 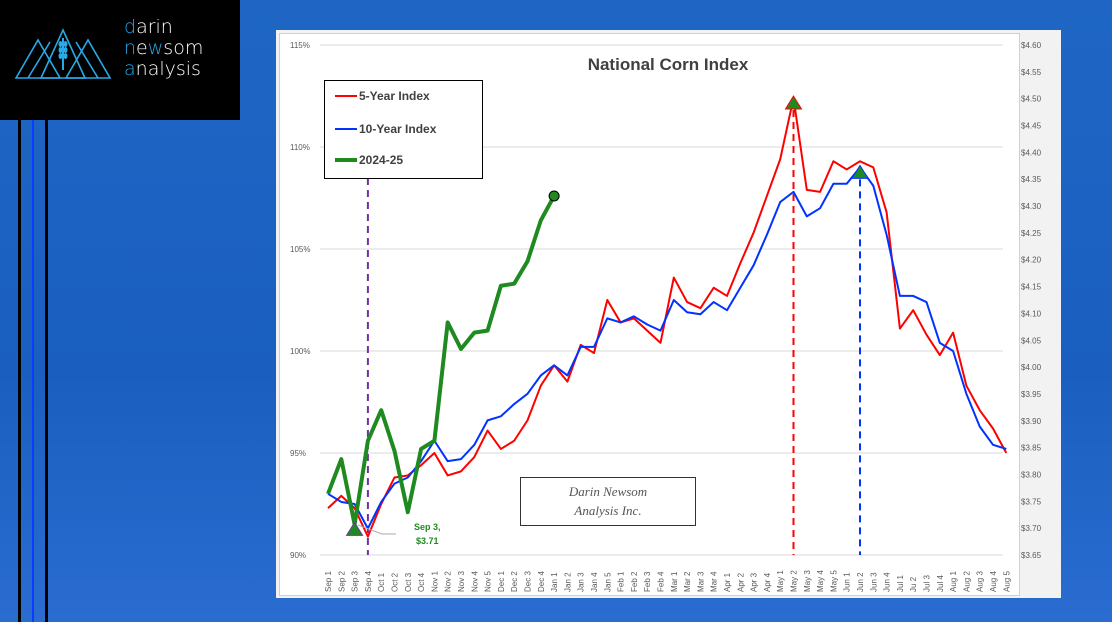 What do you see at coordinates (381, 582) in the screenshot?
I see `x-tick-label: Oct 1` at bounding box center [381, 582].